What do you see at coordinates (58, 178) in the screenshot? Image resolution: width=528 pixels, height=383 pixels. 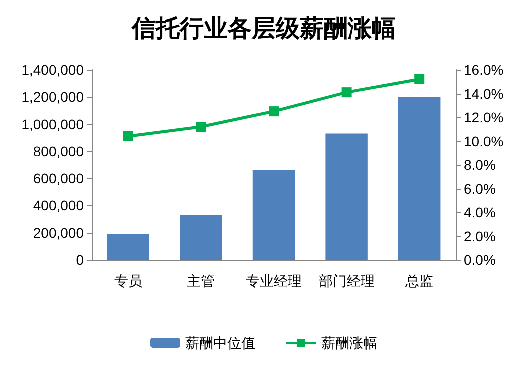 I see `y-tick-label: 600,000` at bounding box center [58, 178].